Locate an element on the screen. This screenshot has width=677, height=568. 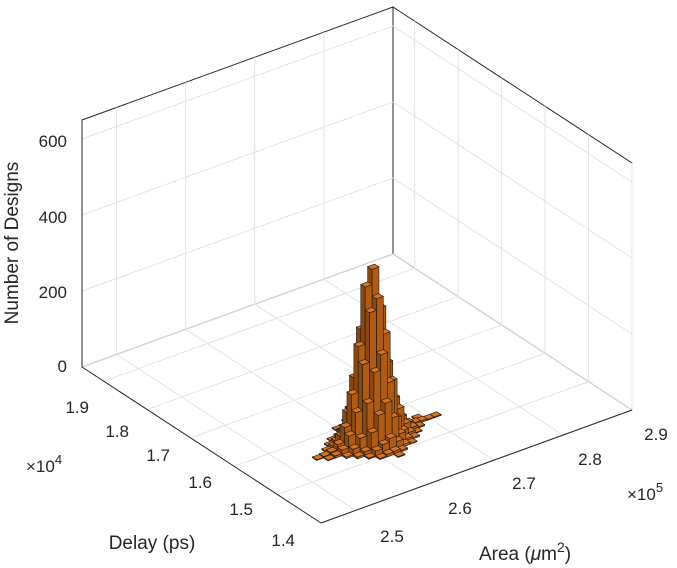
z-tick-0: 0 is located at coordinates (62, 366).